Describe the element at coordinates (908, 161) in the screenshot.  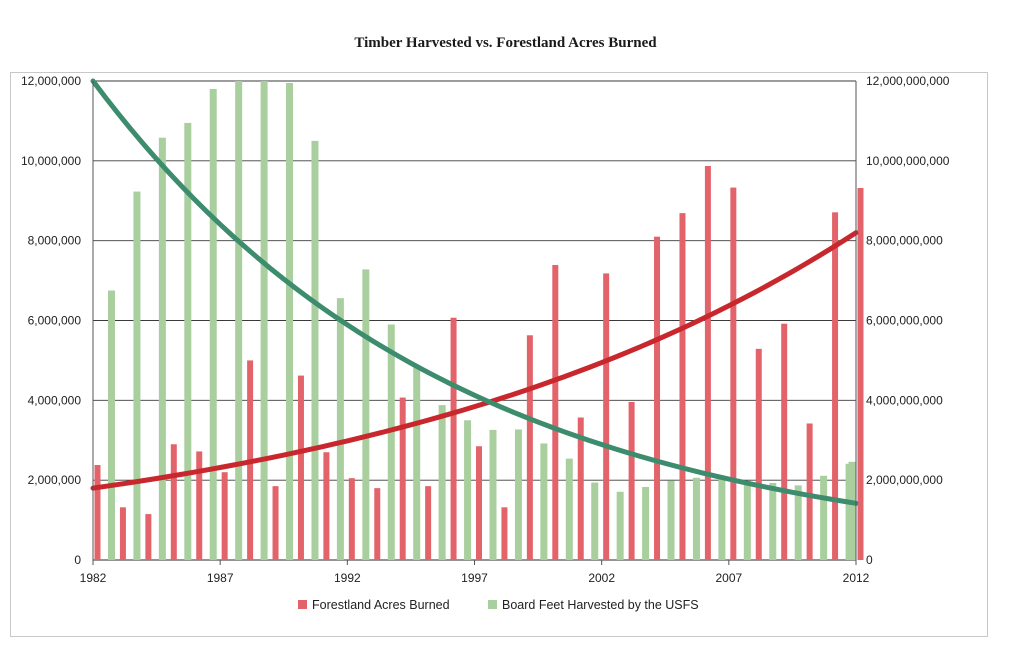
I see `right-tick-label: 10,000,000,000` at that location.